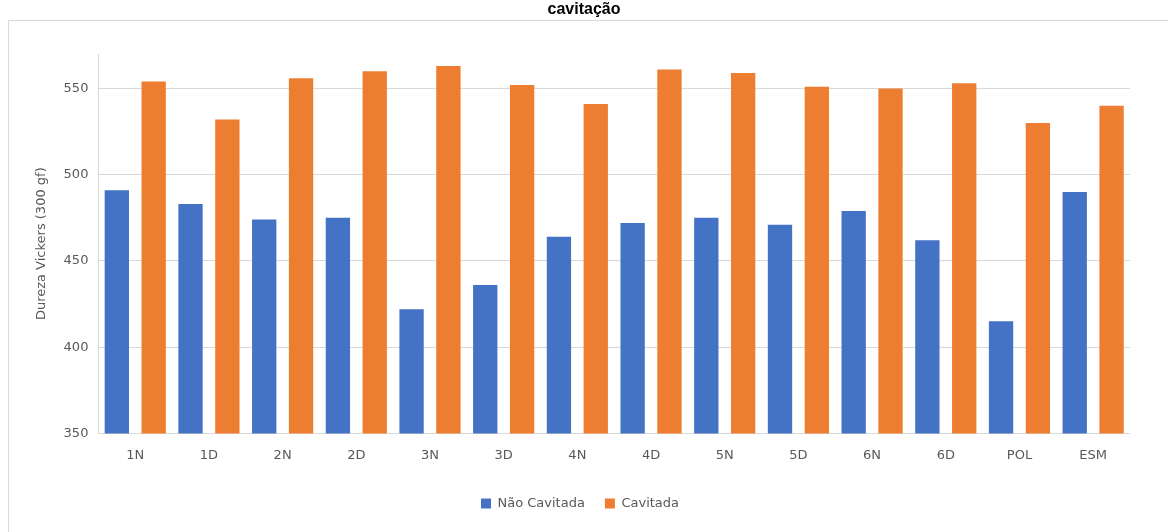  Describe the element at coordinates (356, 454) in the screenshot. I see `x-tick-label: 2D` at that location.